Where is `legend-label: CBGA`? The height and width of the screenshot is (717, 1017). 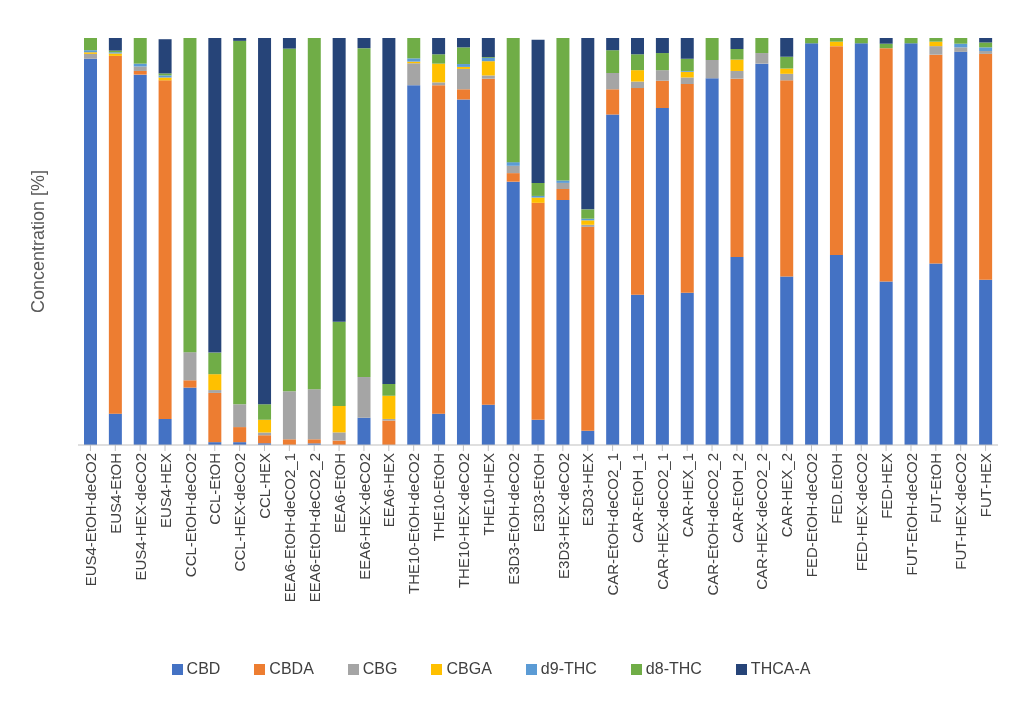
legend-label: CBGA is located at coordinates (469, 668).